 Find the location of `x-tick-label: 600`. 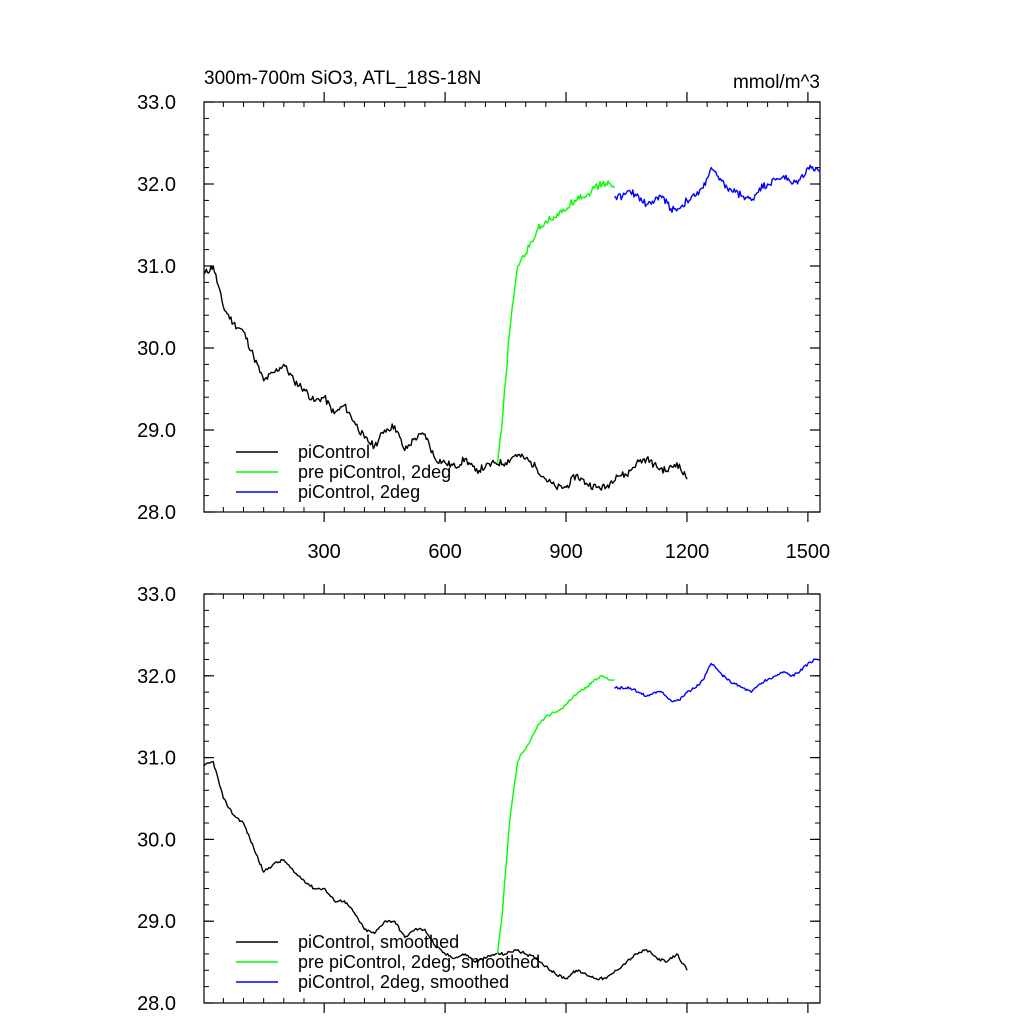

x-tick-label: 600 is located at coordinates (444, 552).